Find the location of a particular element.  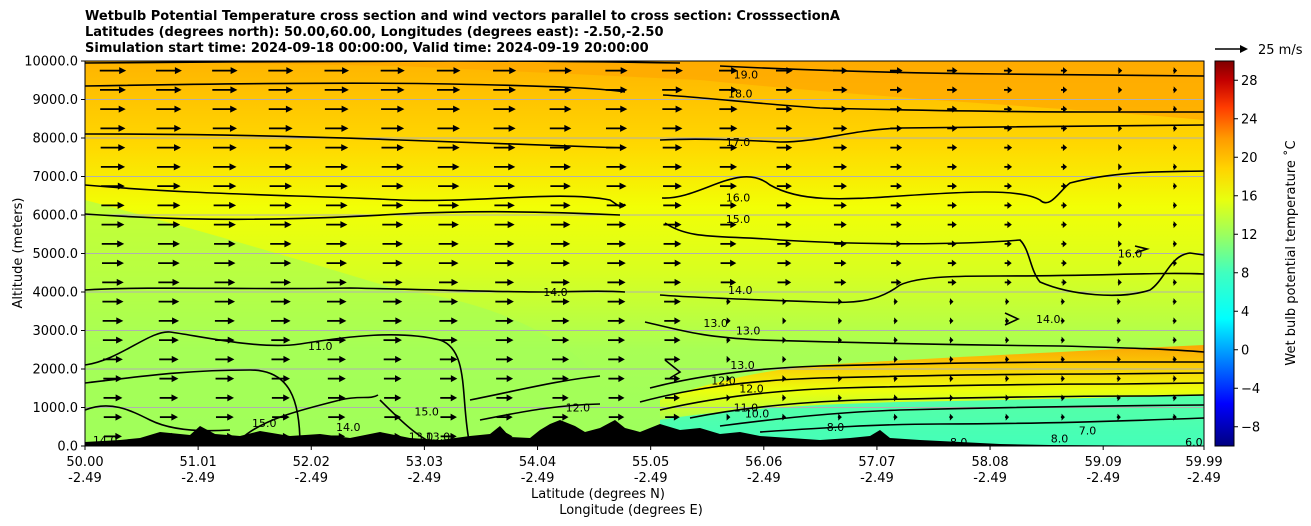

colorbar-tick-label: 16 is located at coordinates (1249, 196).